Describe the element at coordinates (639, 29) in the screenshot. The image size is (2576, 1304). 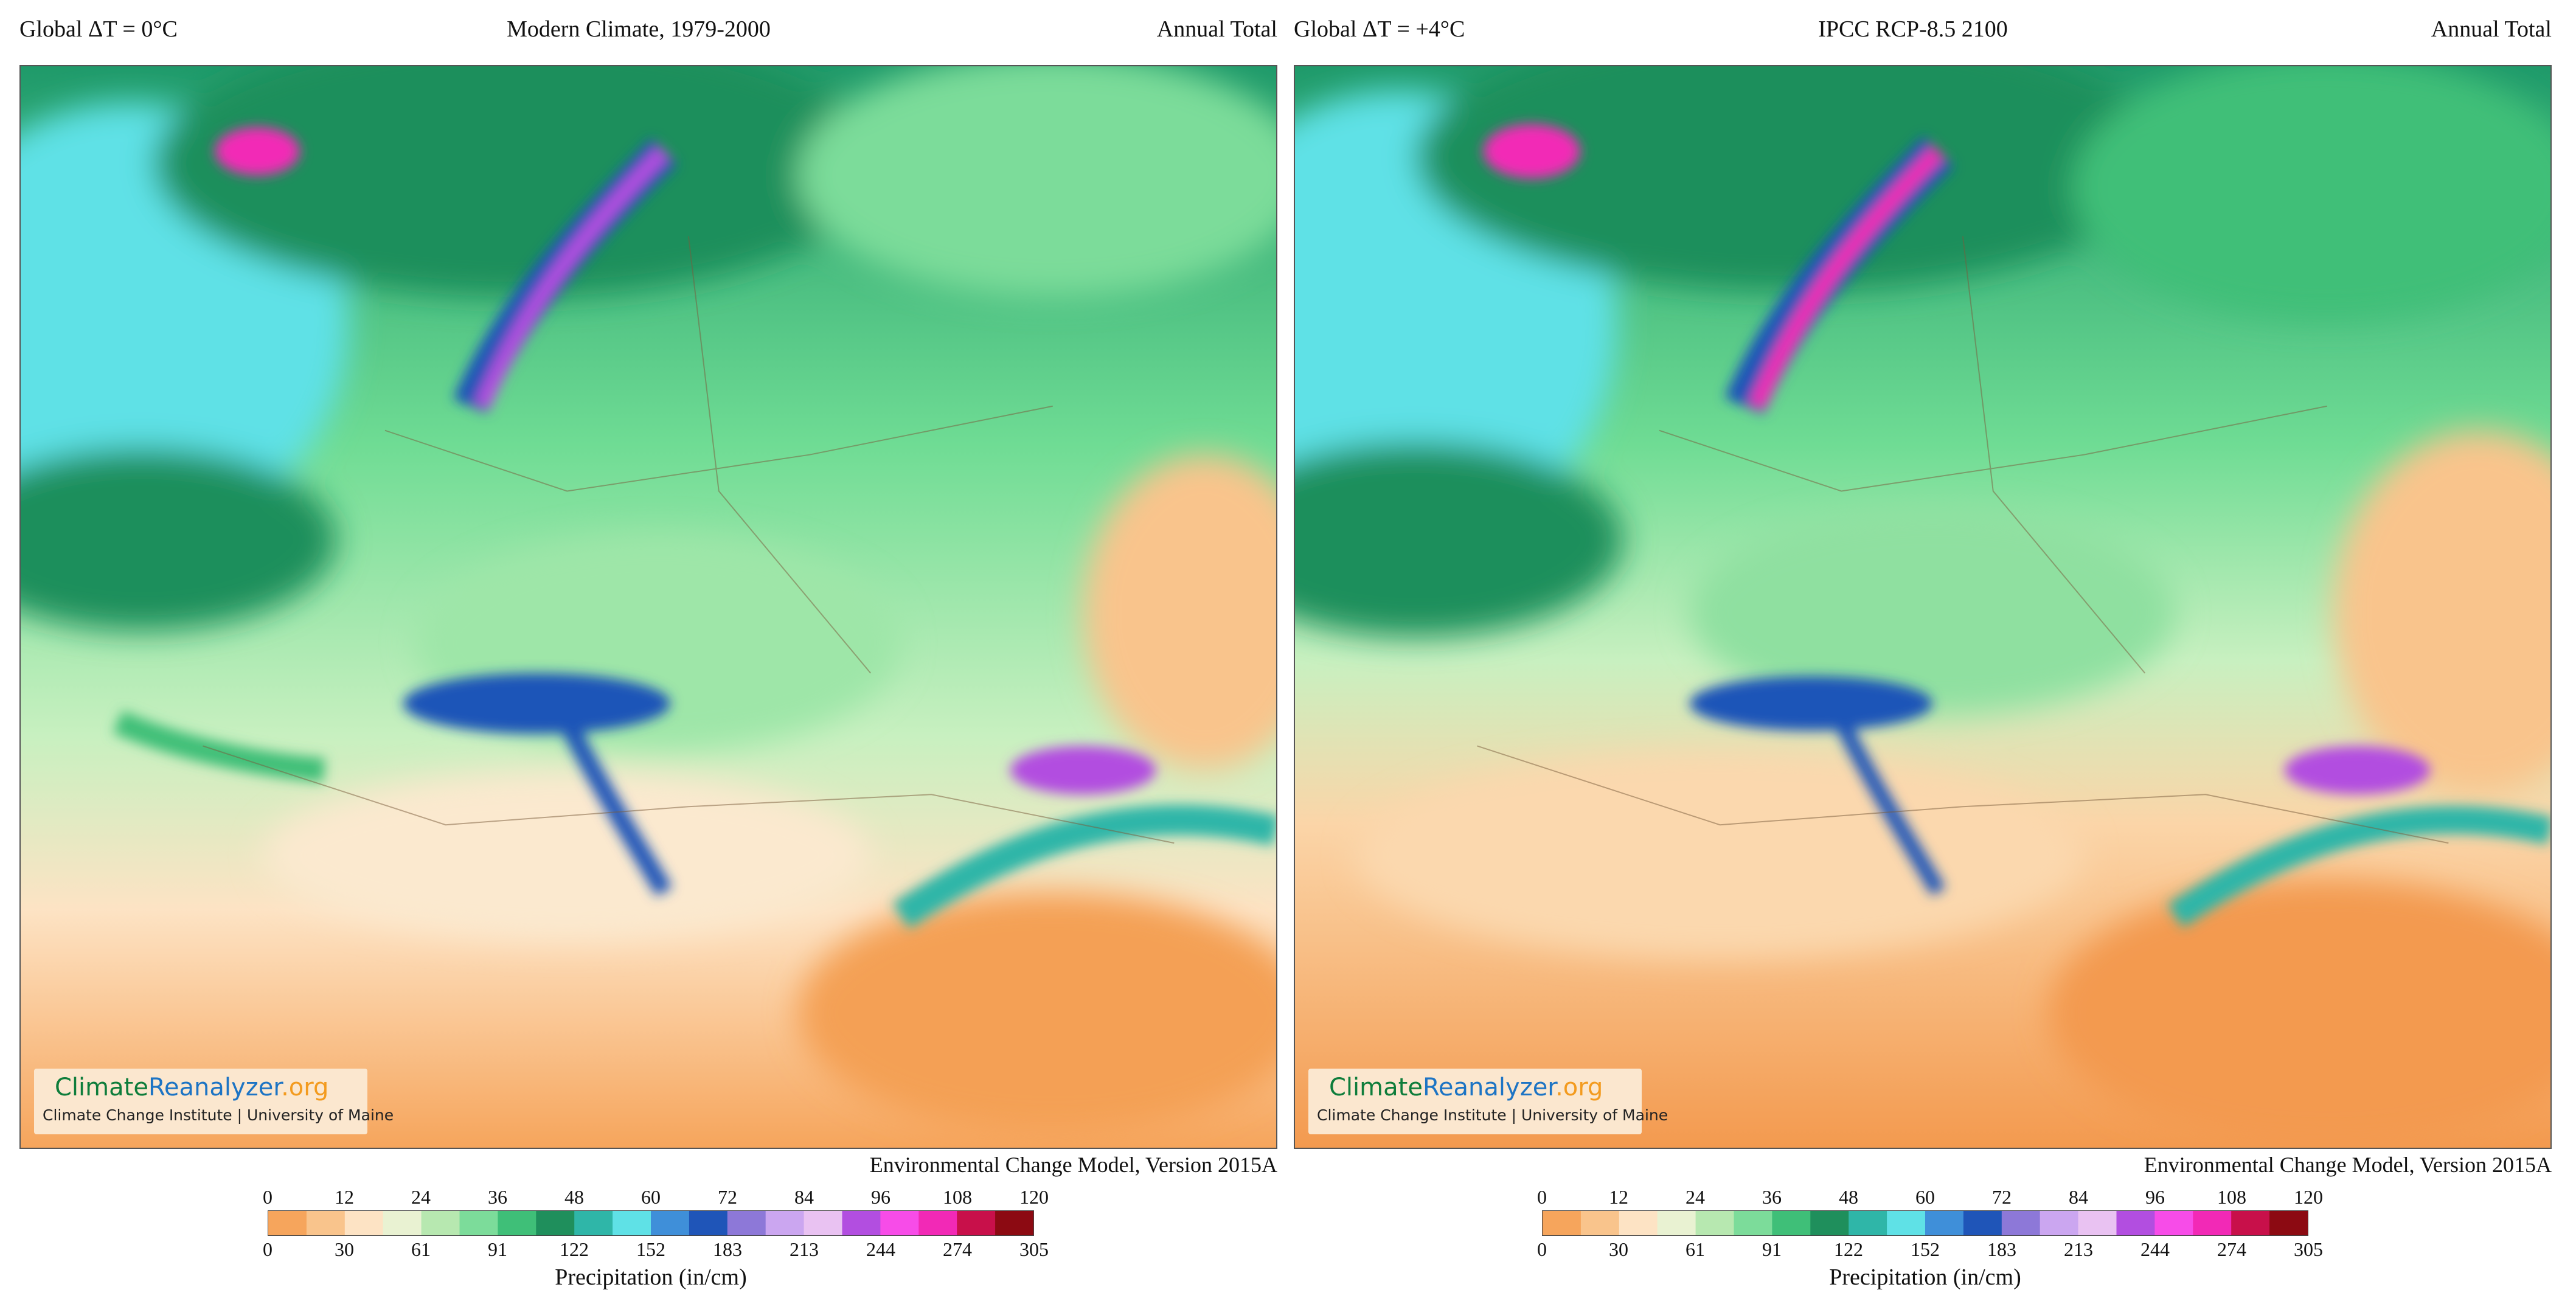
I see `panel-scenario-title: Modern Climate, 1979-2000` at that location.